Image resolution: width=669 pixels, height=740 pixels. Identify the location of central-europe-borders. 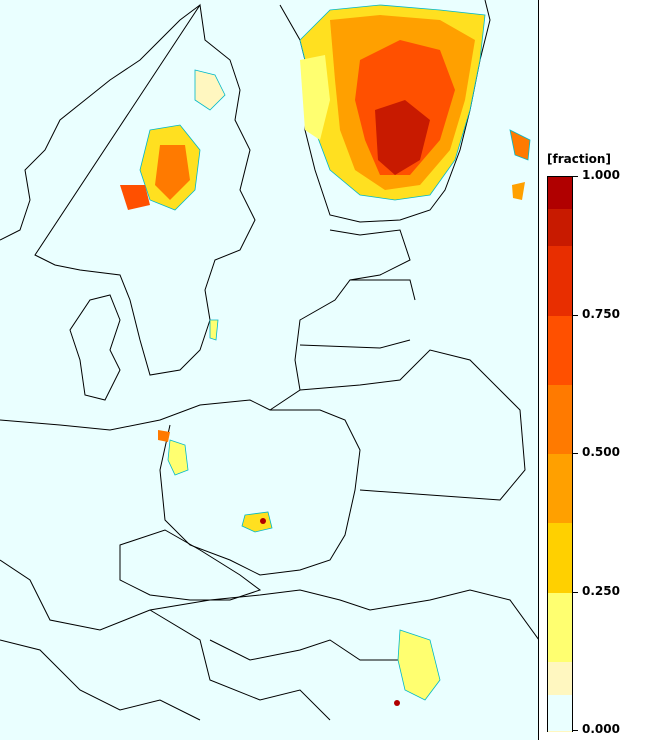
(180, 487).